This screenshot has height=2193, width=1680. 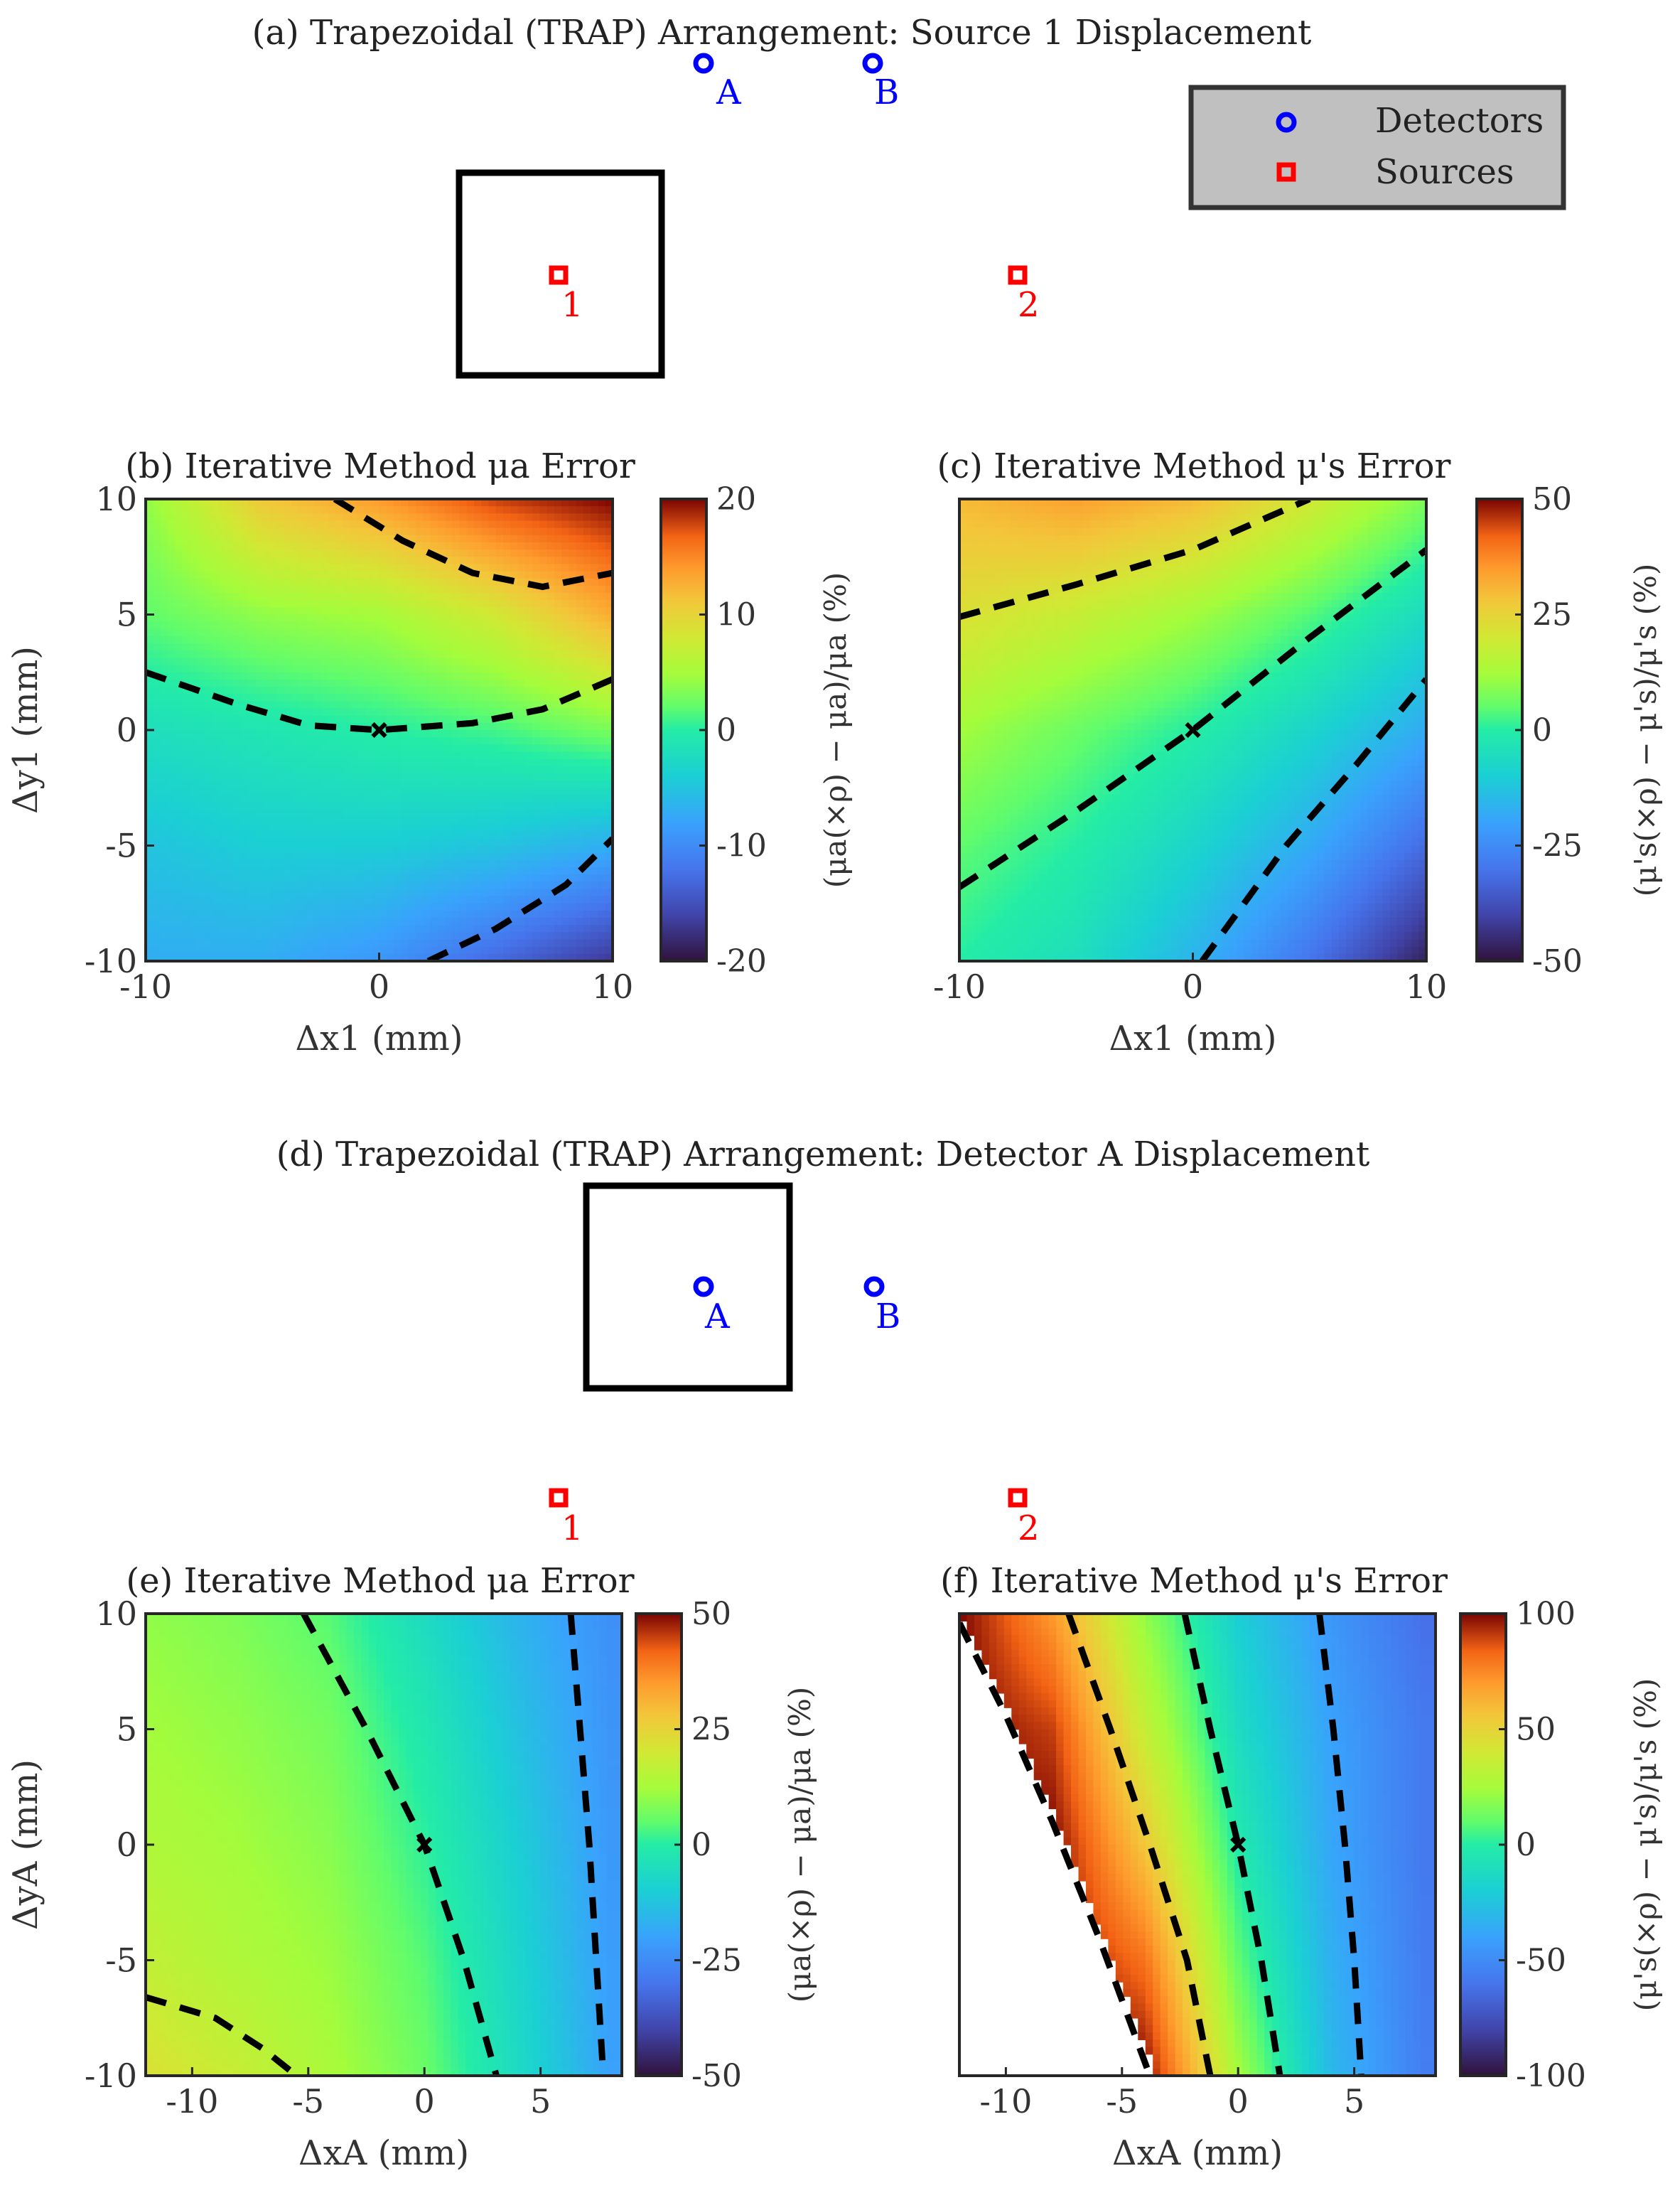 I want to click on detector-b-marker-d, so click(x=874, y=1286).